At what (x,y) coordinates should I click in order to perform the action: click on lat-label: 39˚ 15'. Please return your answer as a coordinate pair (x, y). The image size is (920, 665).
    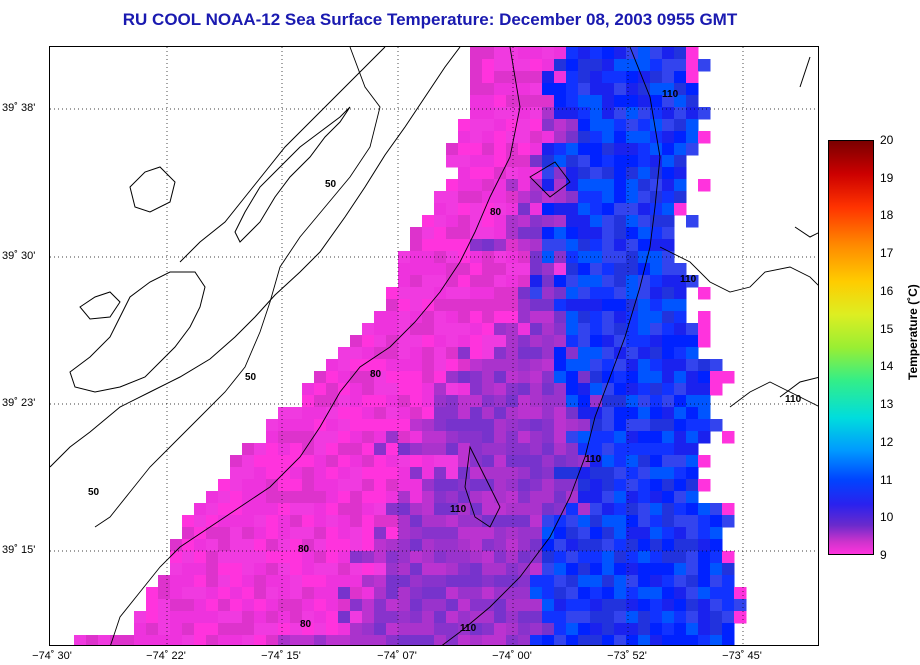
    Looking at the image, I should click on (19, 550).